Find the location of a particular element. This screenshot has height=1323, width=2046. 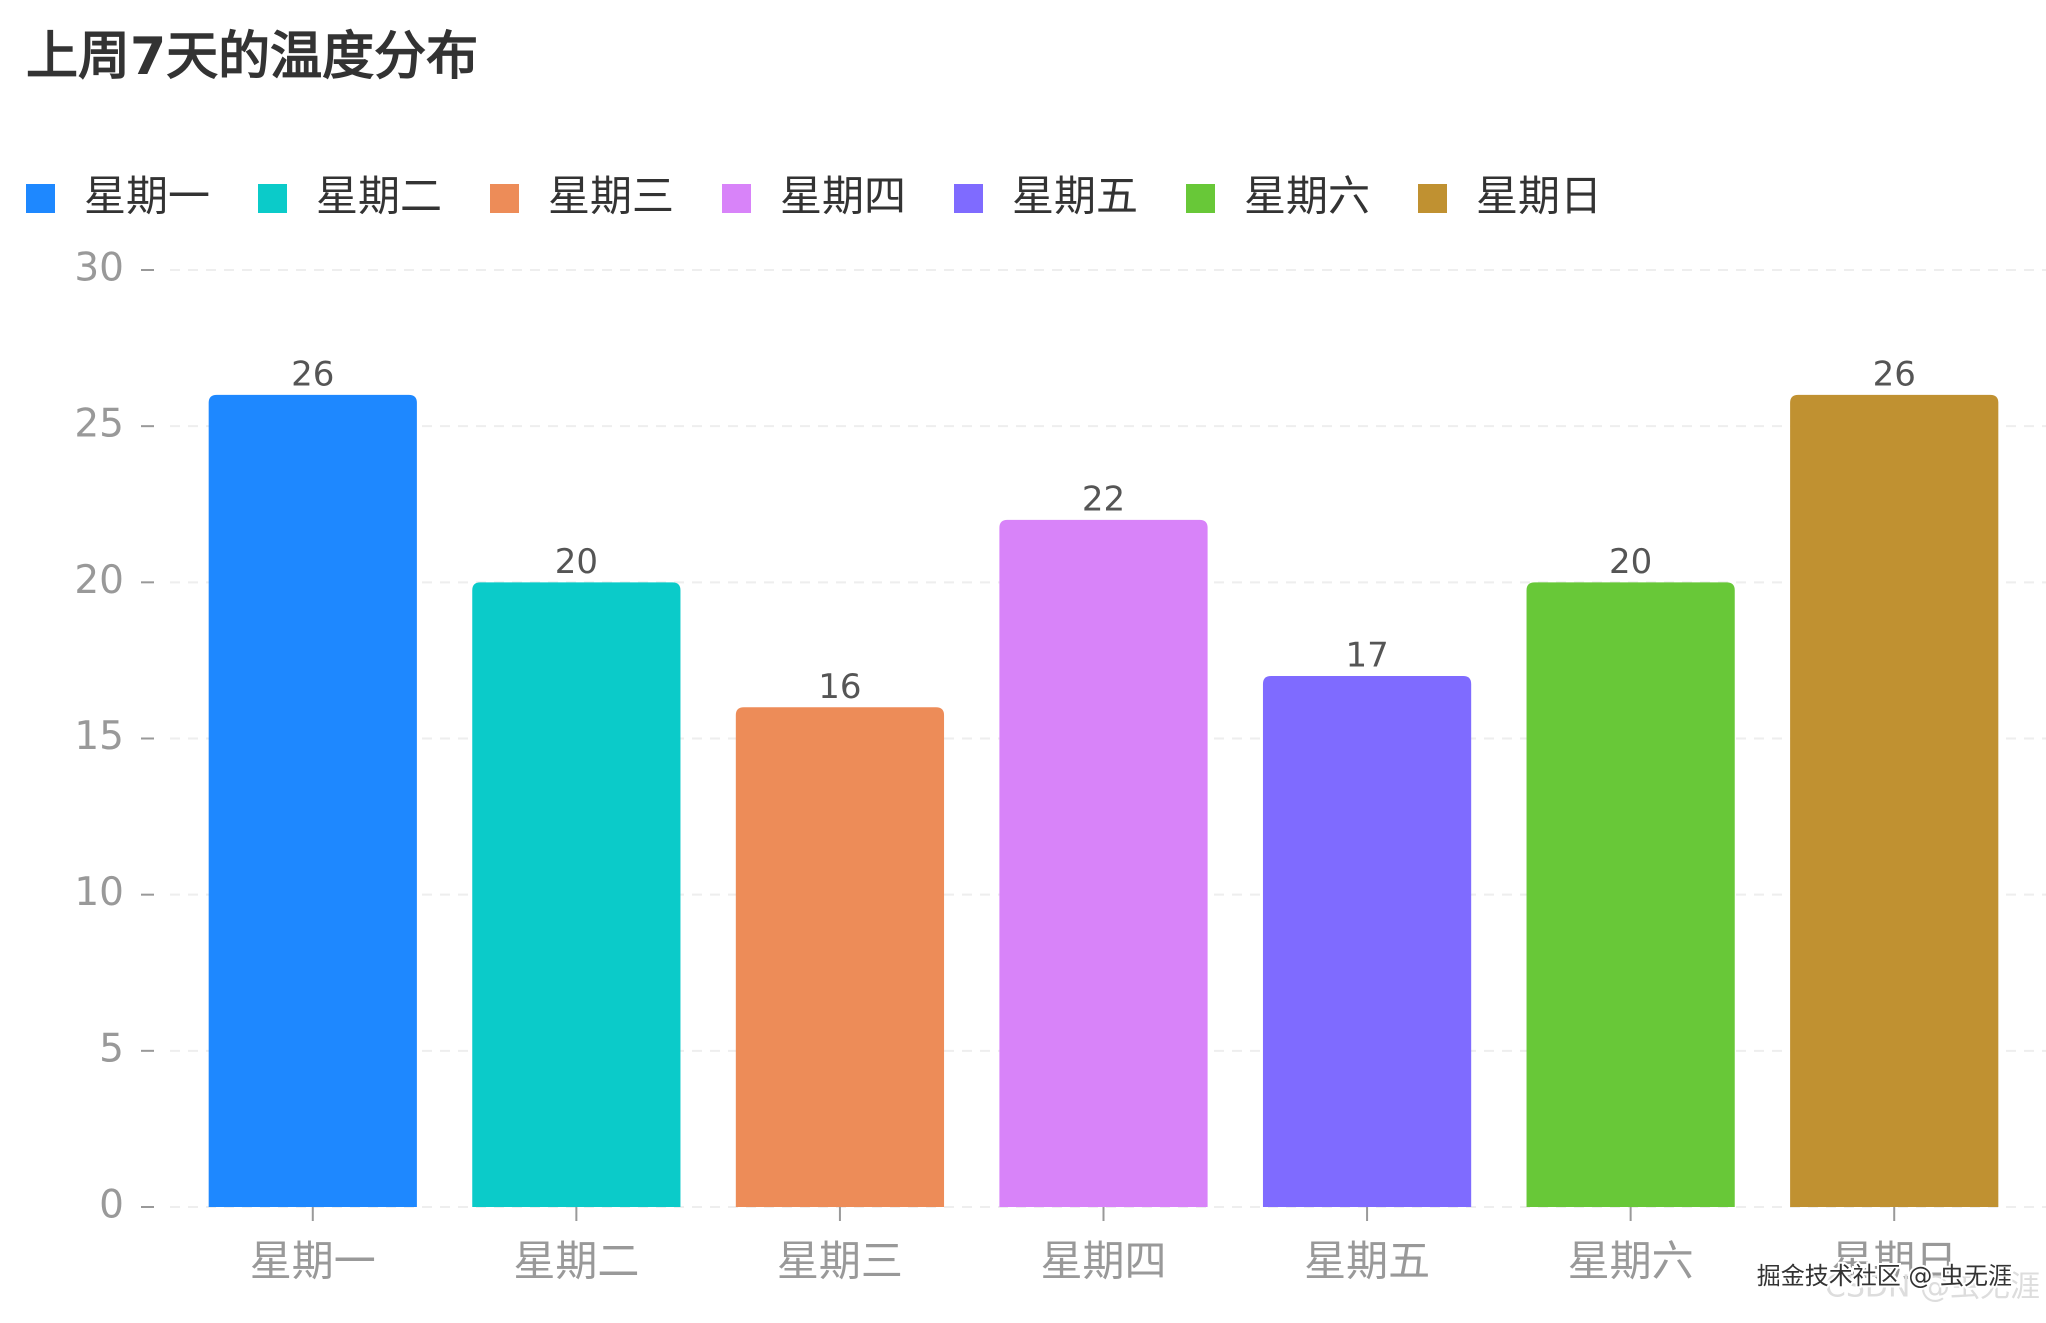

watermark: CSDN @虫无涯 is located at coordinates (1932, 1287).